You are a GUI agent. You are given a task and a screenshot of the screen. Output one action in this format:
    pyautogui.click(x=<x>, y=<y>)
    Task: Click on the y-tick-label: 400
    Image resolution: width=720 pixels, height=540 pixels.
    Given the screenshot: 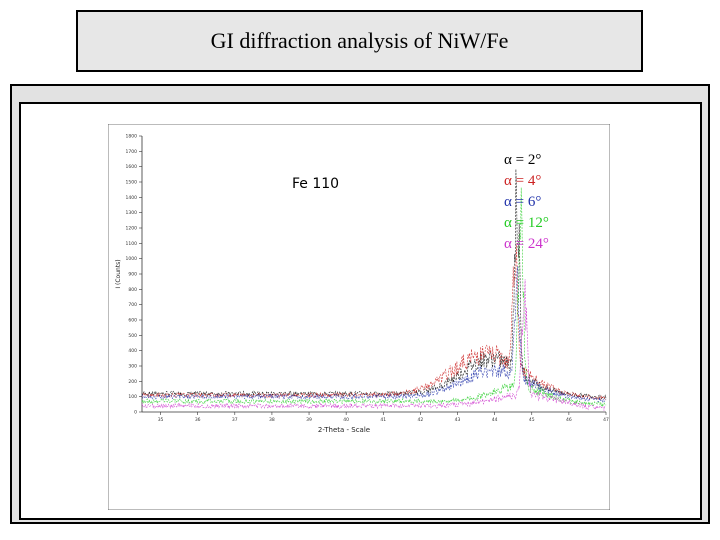 What is the action you would take?
    pyautogui.click(x=132, y=351)
    